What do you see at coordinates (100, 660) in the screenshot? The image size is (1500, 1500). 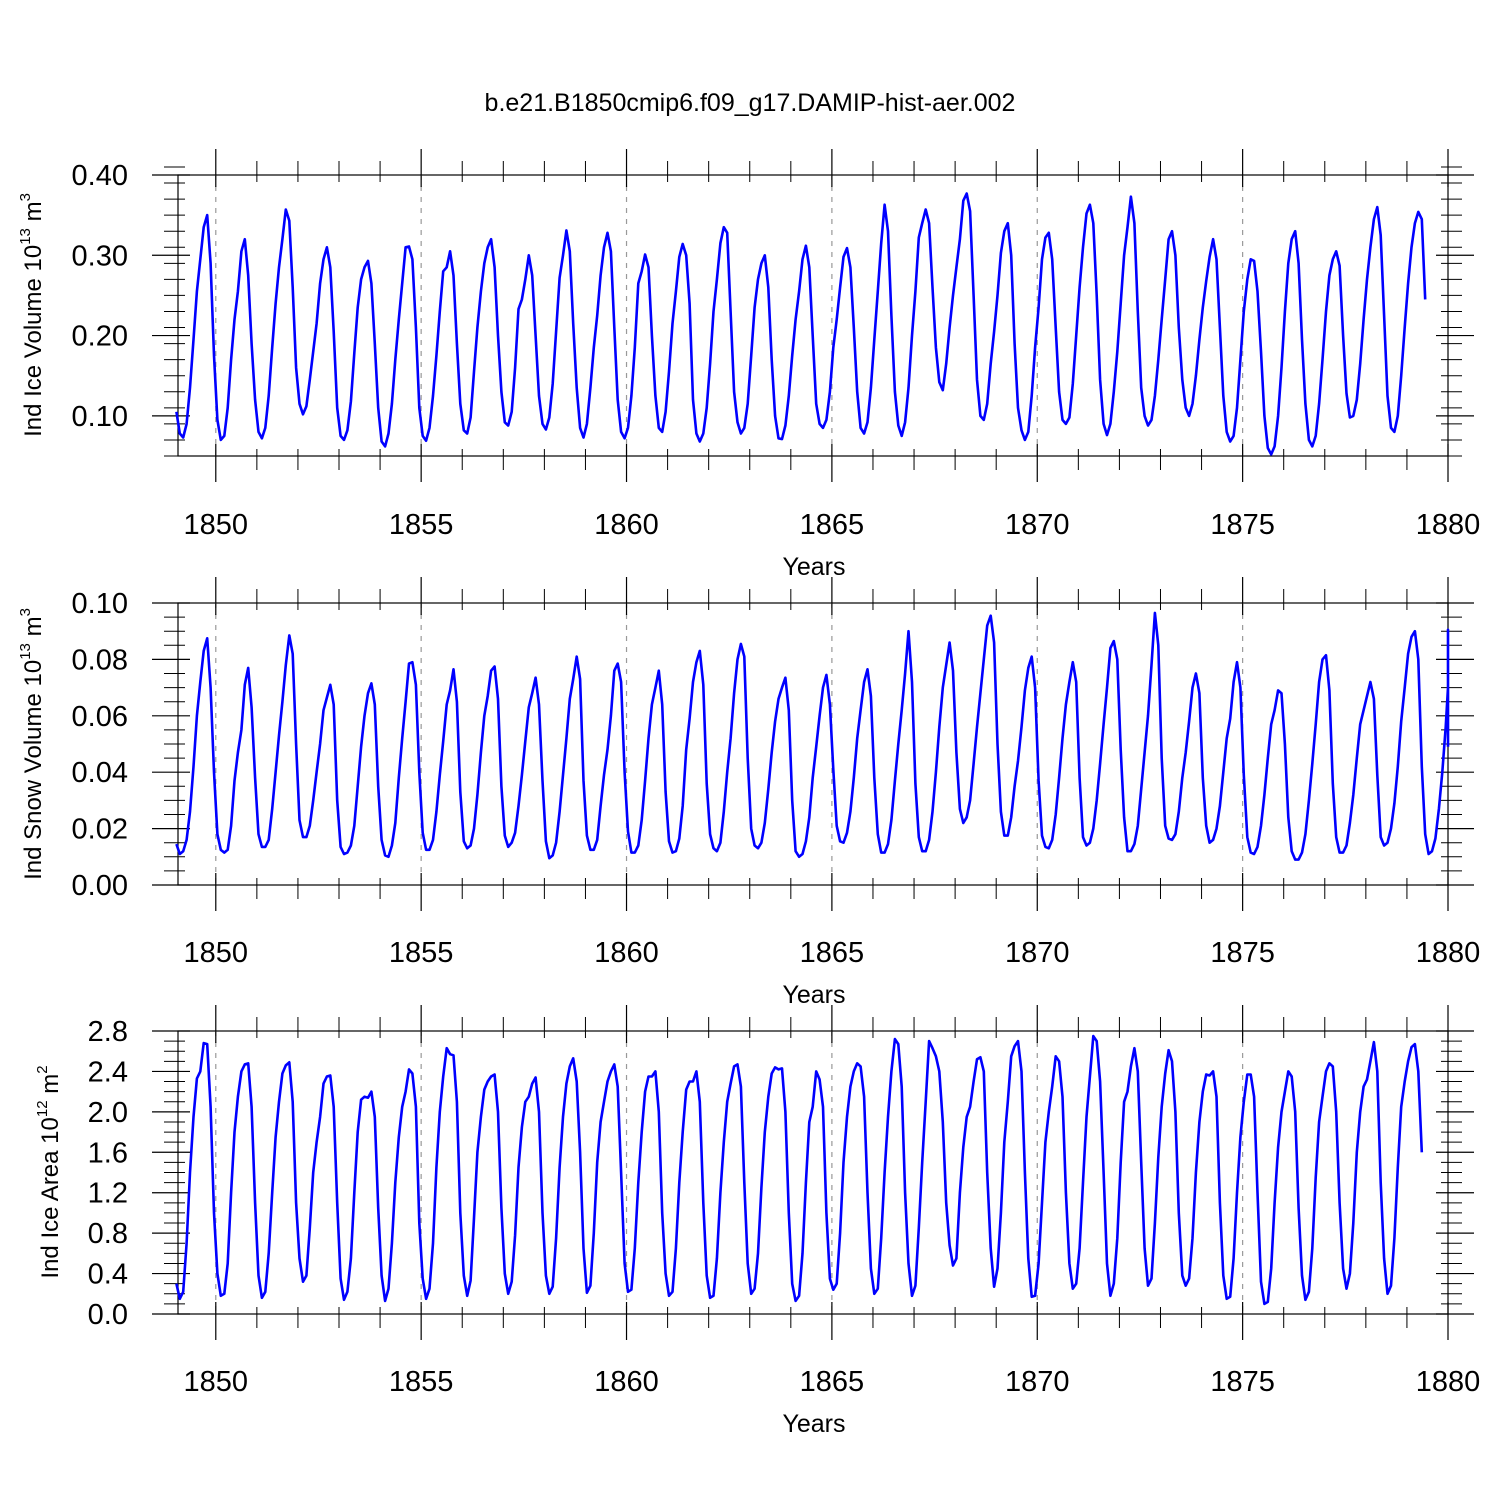 I see `y-tick-label: 0.08` at bounding box center [100, 660].